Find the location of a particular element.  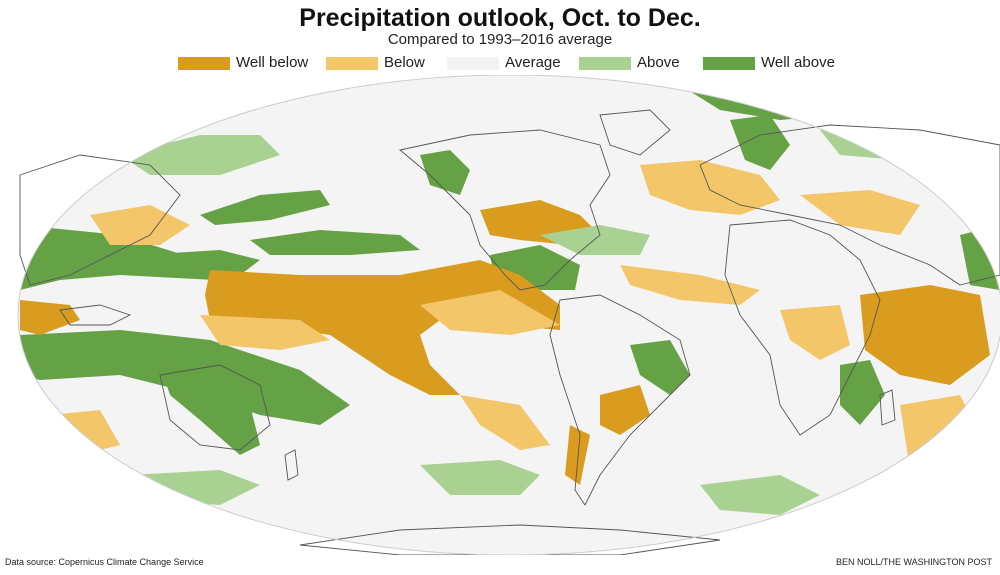

legend-swatch-well-above is located at coordinates (729, 63).